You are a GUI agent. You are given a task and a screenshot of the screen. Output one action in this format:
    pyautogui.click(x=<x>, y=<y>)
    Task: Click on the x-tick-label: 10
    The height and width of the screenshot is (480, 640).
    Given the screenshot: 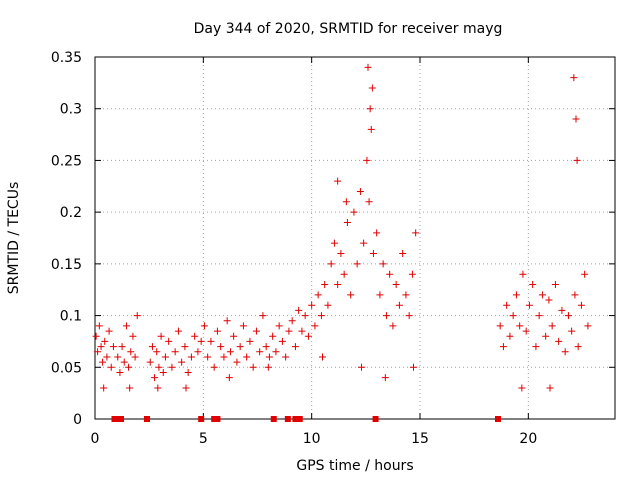 What is the action you would take?
    pyautogui.click(x=312, y=439)
    